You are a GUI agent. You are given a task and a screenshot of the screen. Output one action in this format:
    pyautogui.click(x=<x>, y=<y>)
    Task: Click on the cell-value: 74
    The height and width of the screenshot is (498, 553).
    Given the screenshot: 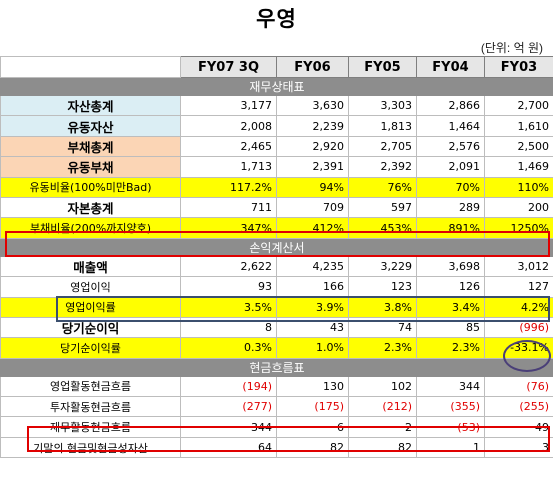 What is the action you would take?
    pyautogui.click(x=382, y=327)
    